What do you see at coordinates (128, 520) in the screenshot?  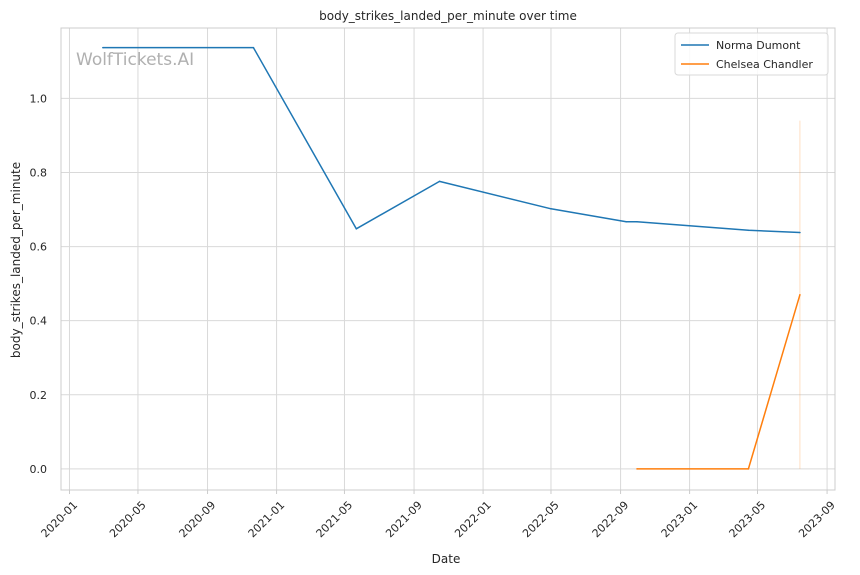 I see `x-tick-label: 2020-05` at bounding box center [128, 520].